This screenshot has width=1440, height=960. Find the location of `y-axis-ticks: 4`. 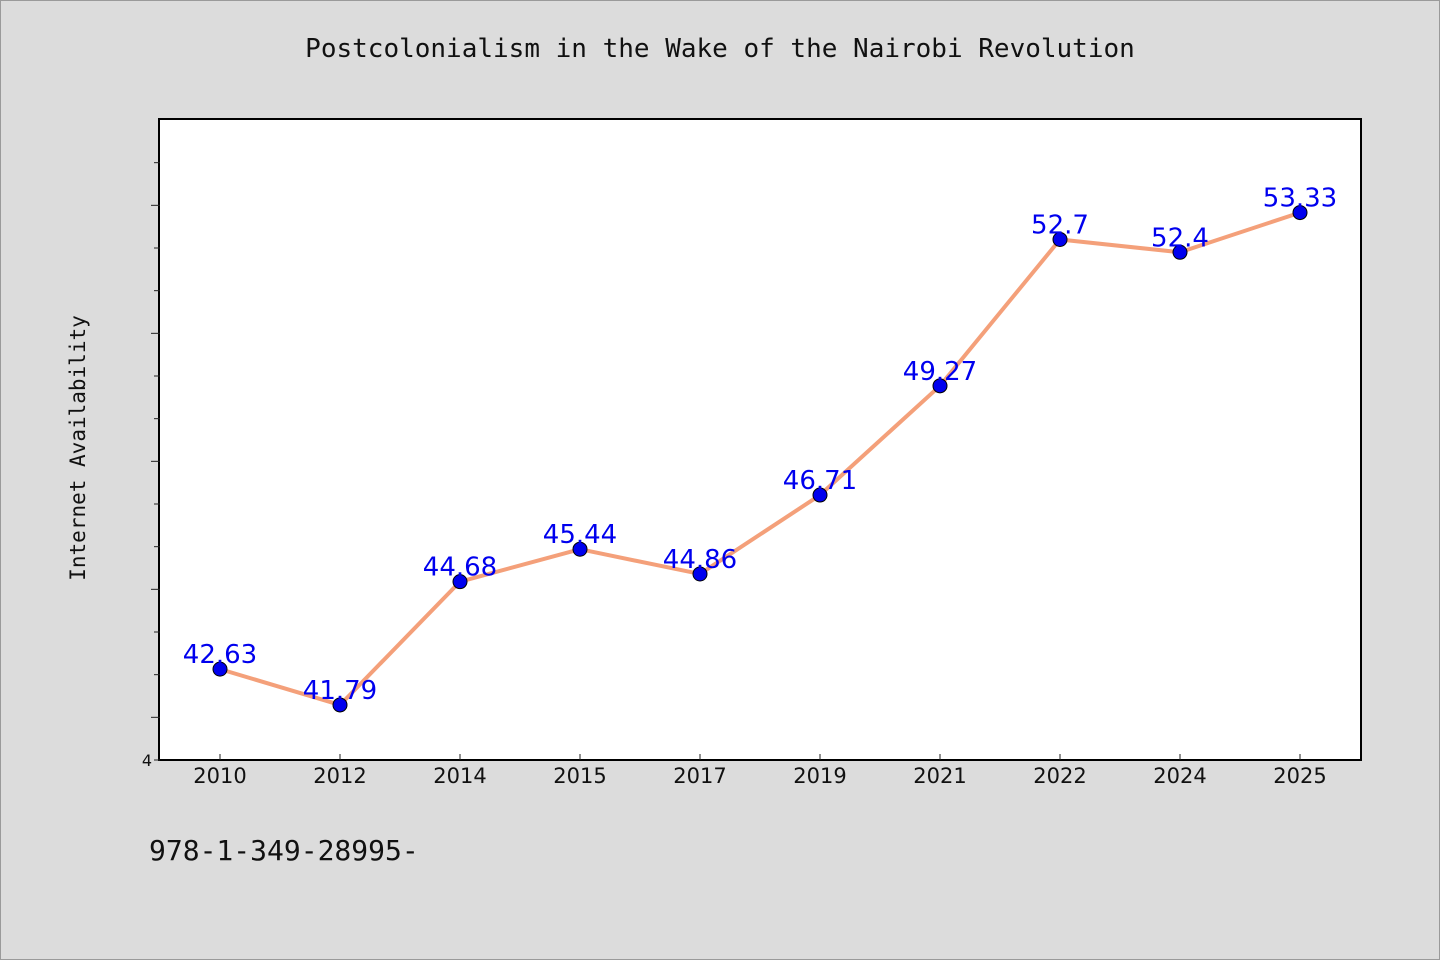

y-axis-ticks: 4 is located at coordinates (151, 466).